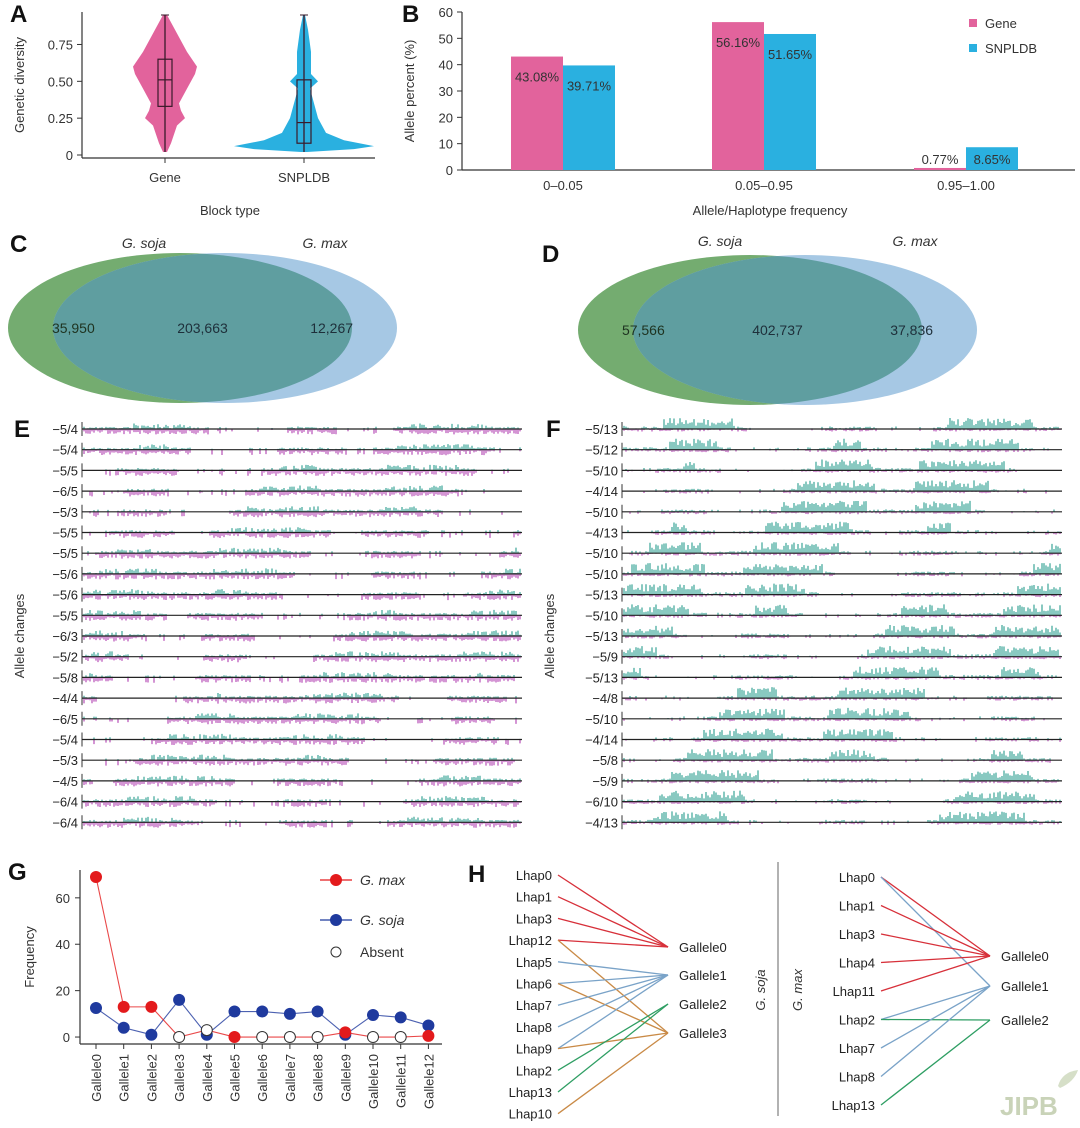 The height and width of the screenshot is (1128, 1080). I want to click on venn-overlap, so click(202, 328).